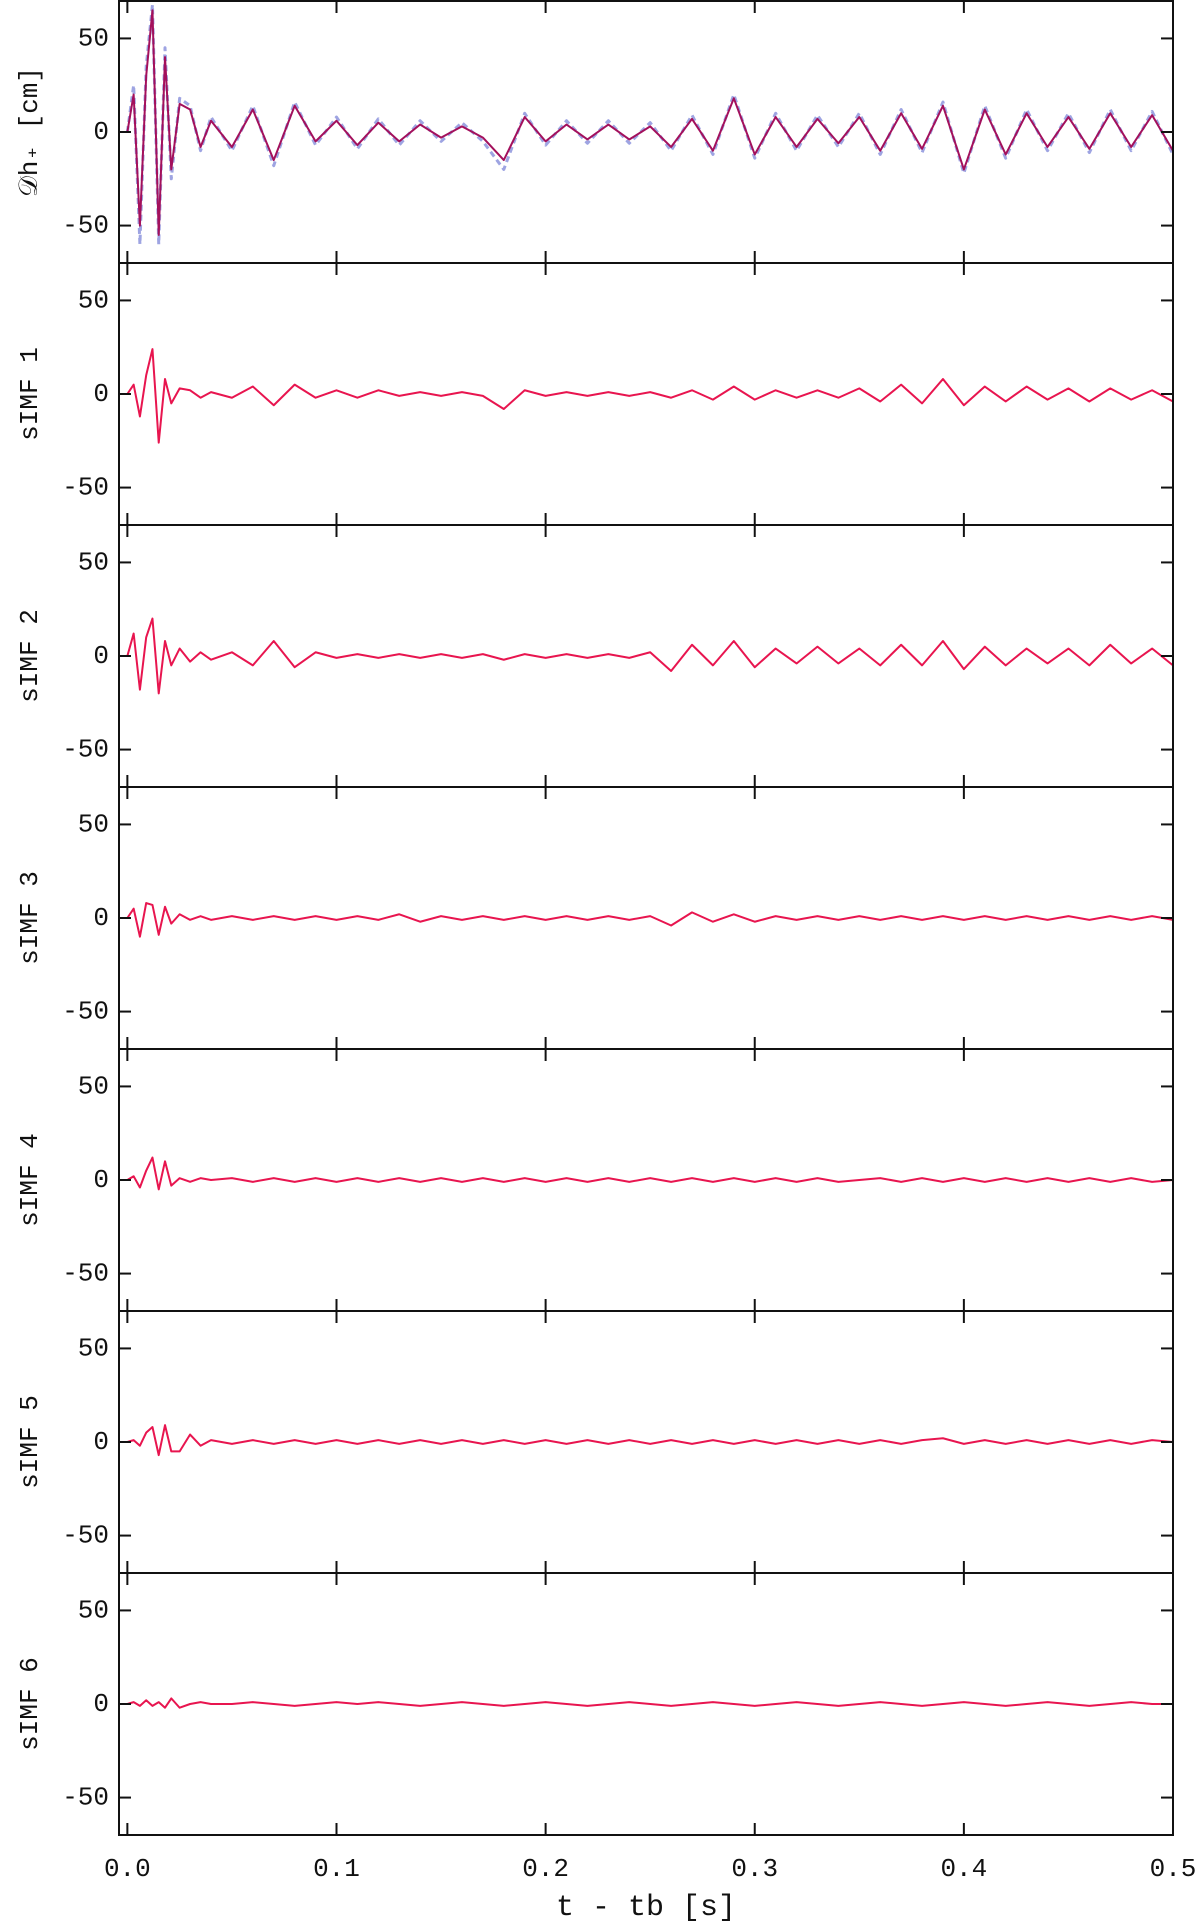  I want to click on x-tick-label: 0.3, so click(754, 1869).